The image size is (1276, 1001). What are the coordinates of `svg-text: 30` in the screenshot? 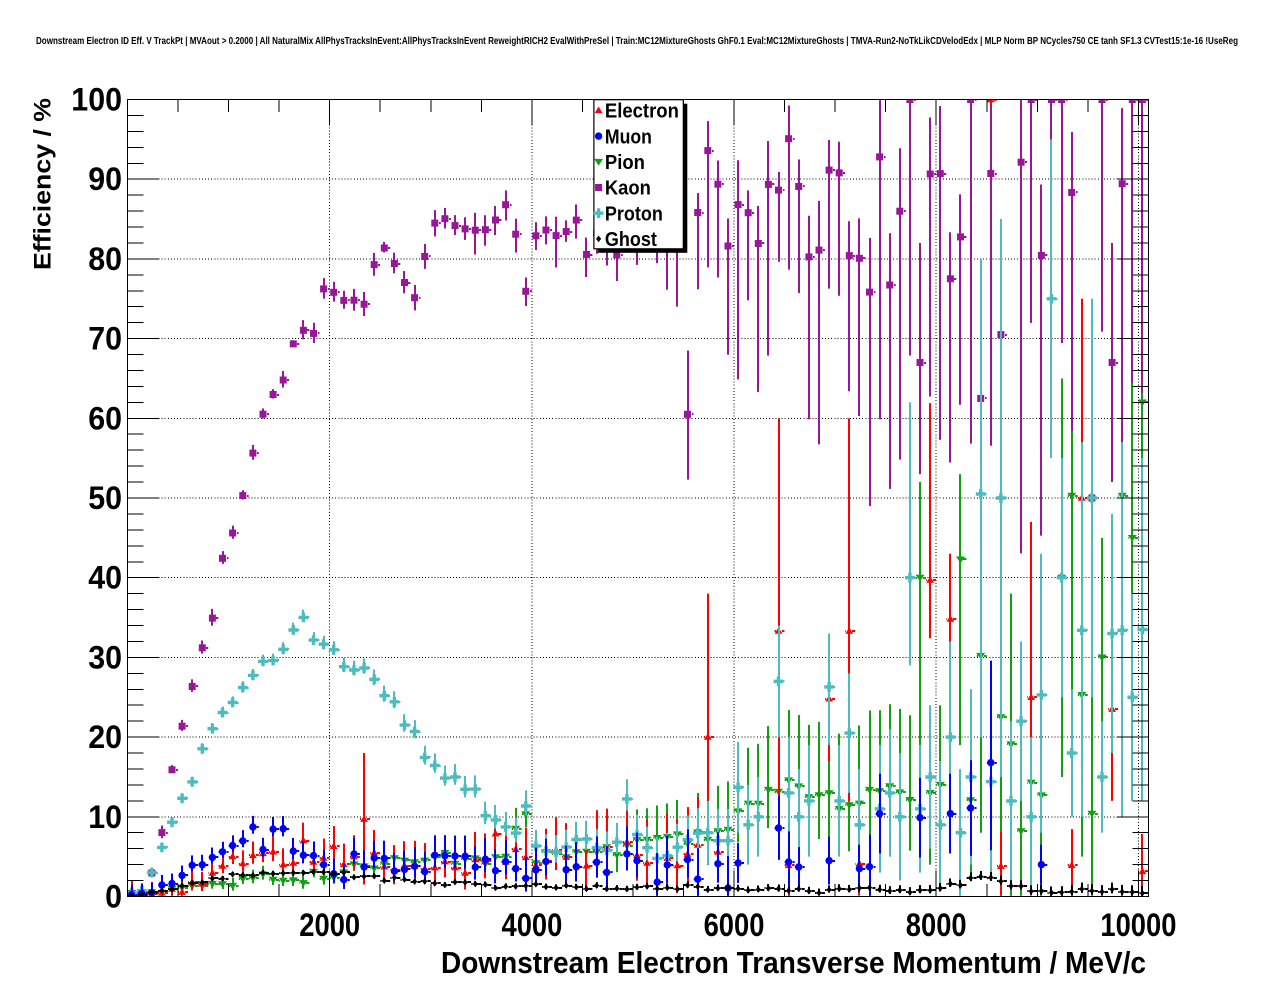 It's located at (105, 657).